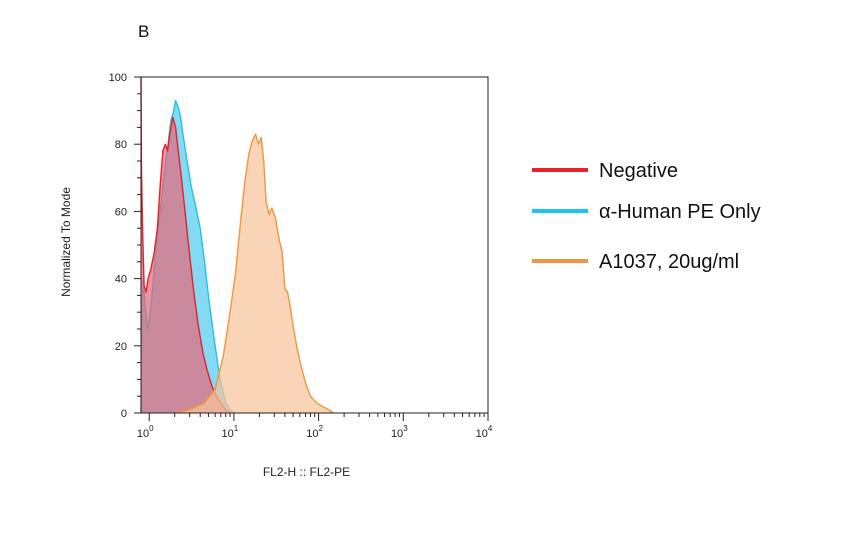 The height and width of the screenshot is (549, 868). I want to click on y-tick-label: 40, so click(121, 280).